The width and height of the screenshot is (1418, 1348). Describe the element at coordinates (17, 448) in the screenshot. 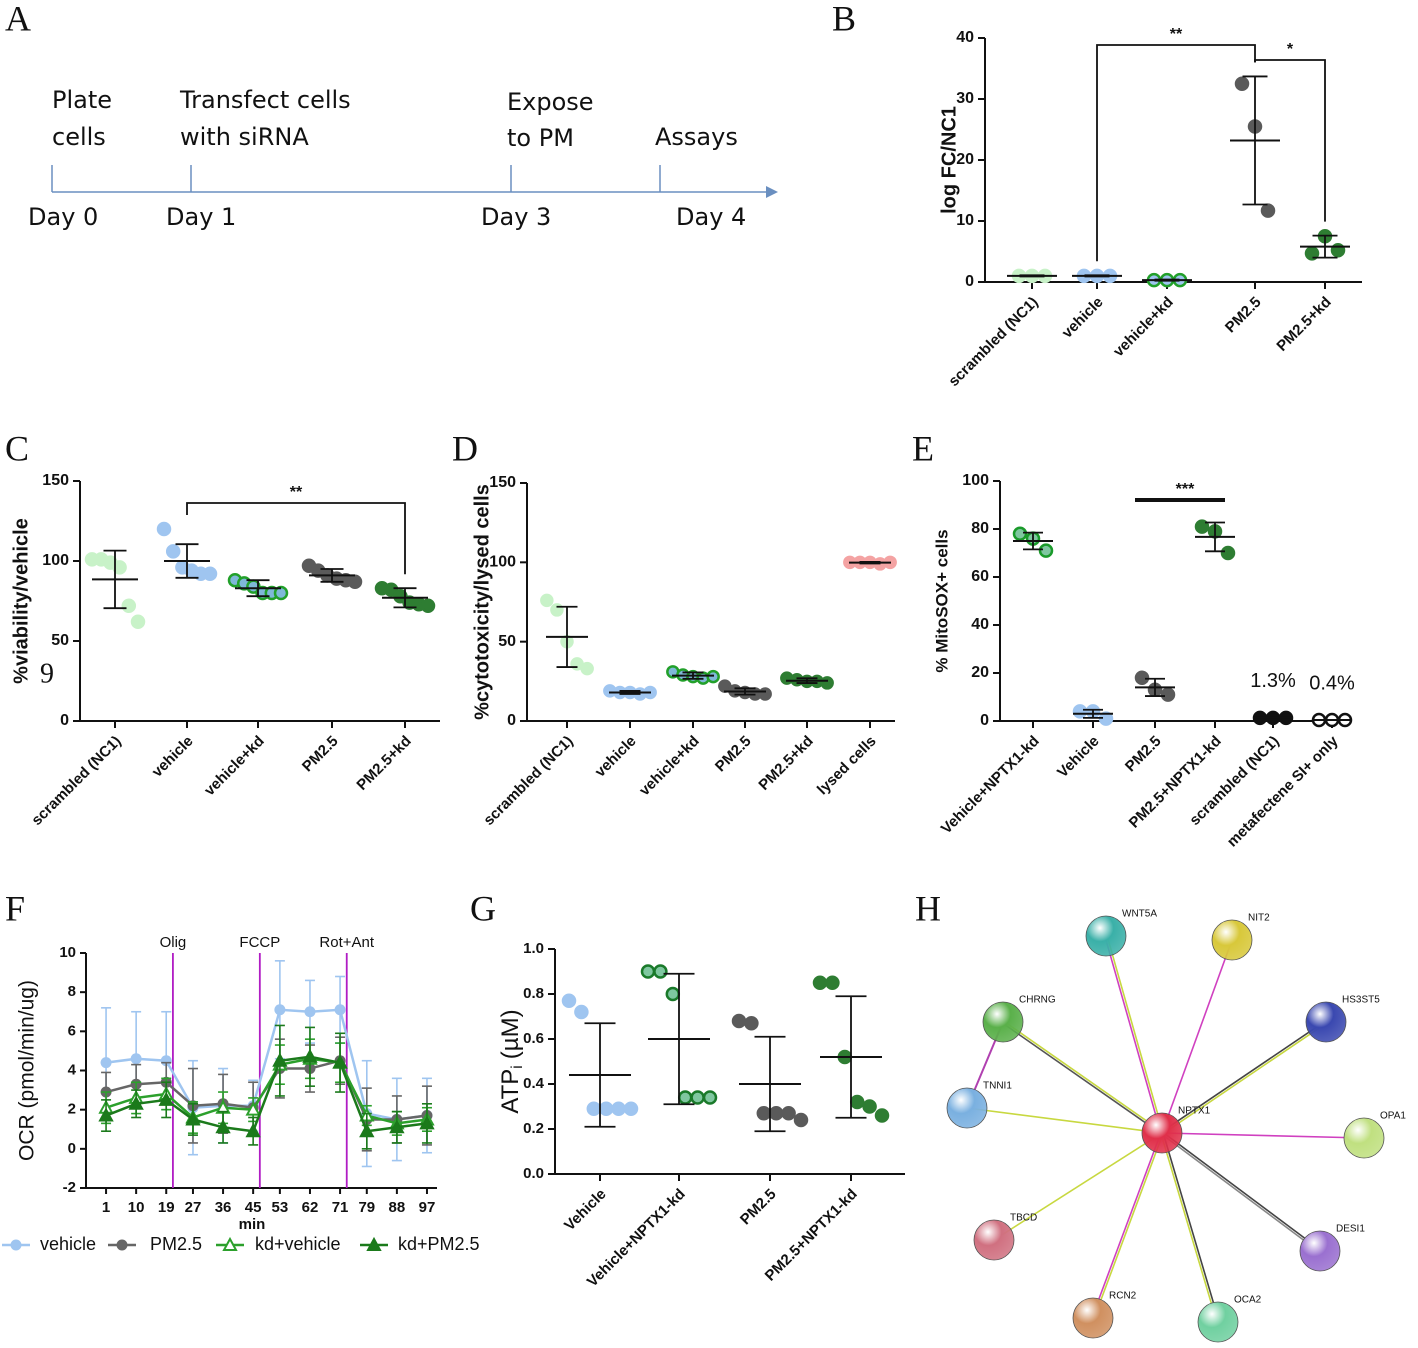

I see `panel-label: C` at that location.